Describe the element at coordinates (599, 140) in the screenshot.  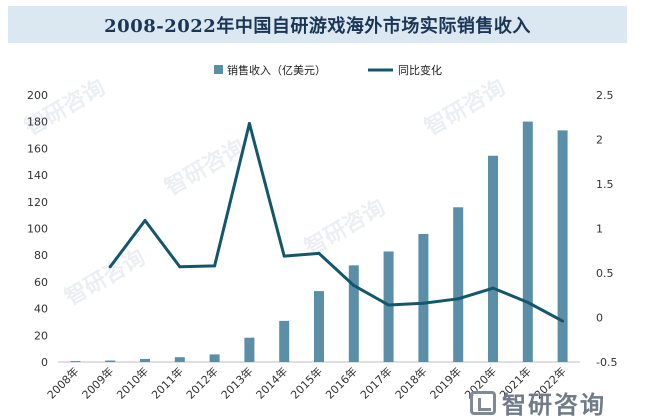
I see `y-right-tick-label: 2` at that location.